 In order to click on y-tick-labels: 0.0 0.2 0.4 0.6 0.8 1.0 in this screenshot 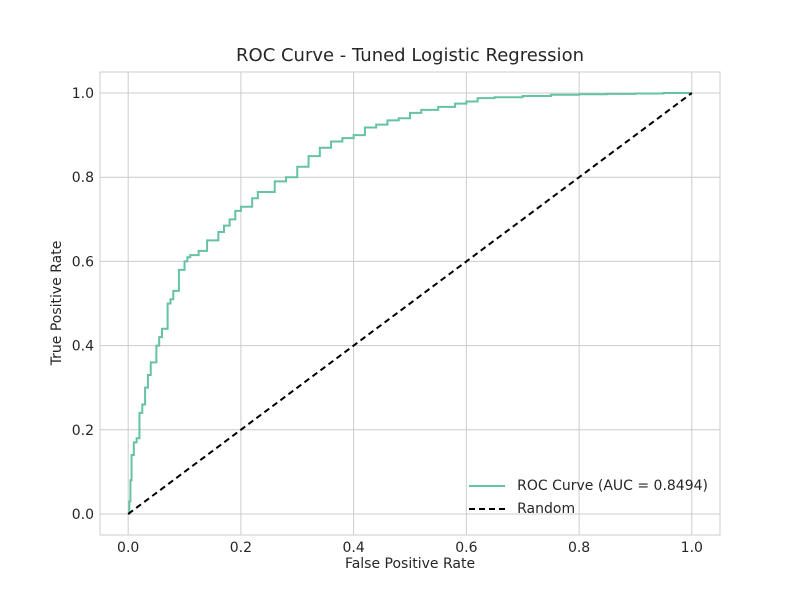, I will do `click(83, 304)`.